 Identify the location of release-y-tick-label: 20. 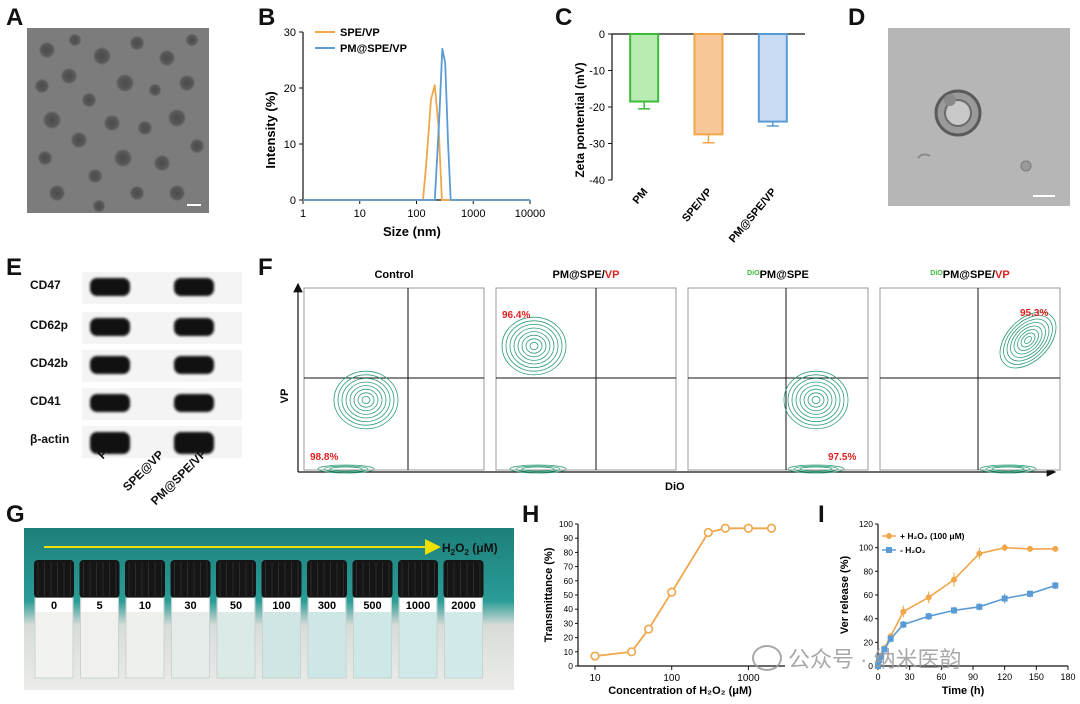
(869, 642).